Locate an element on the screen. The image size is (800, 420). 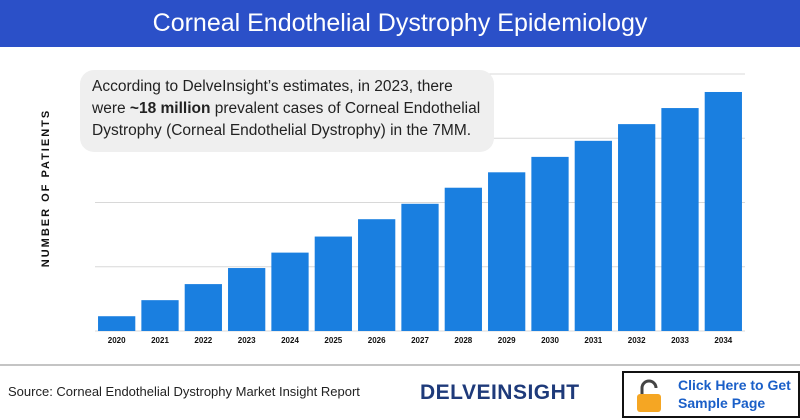
button-text: Sample Page is located at coordinates (722, 403).